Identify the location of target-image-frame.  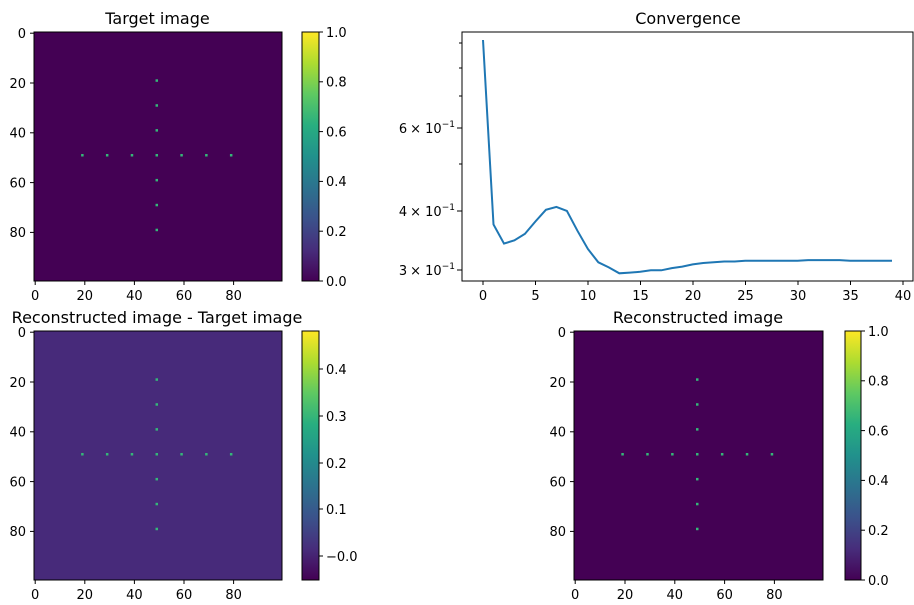
(158, 156).